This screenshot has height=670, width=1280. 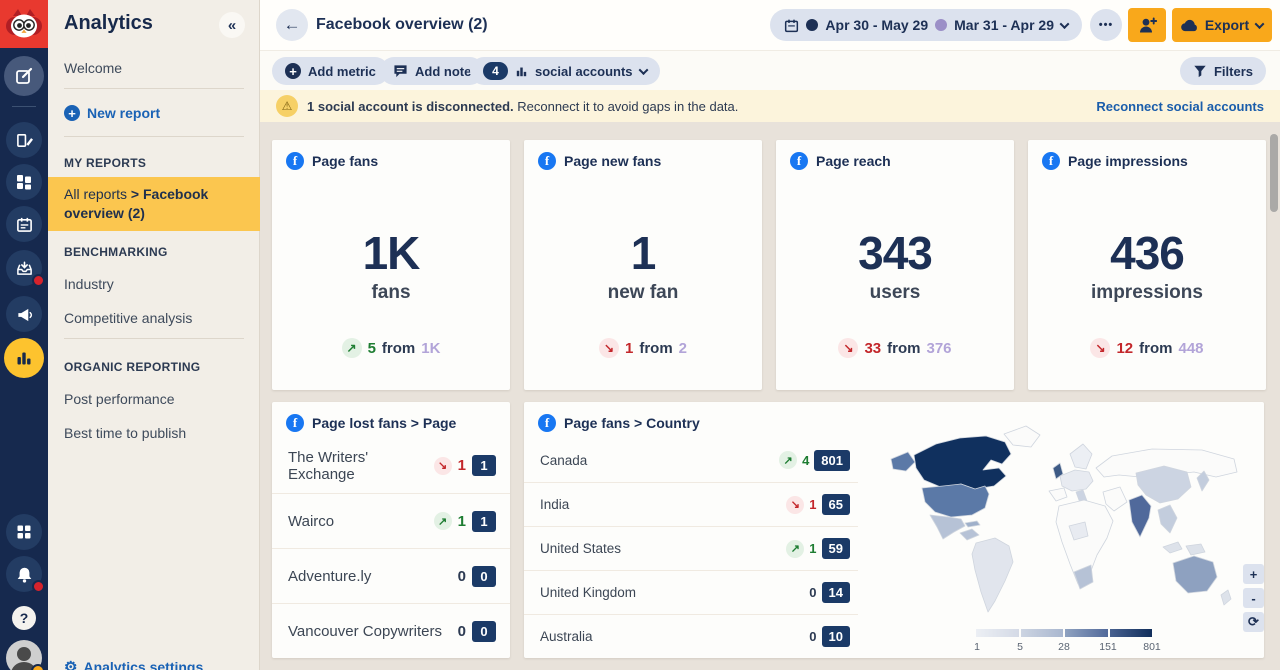 I want to click on social-accounts-selector: 4 social accounts, so click(x=565, y=71).